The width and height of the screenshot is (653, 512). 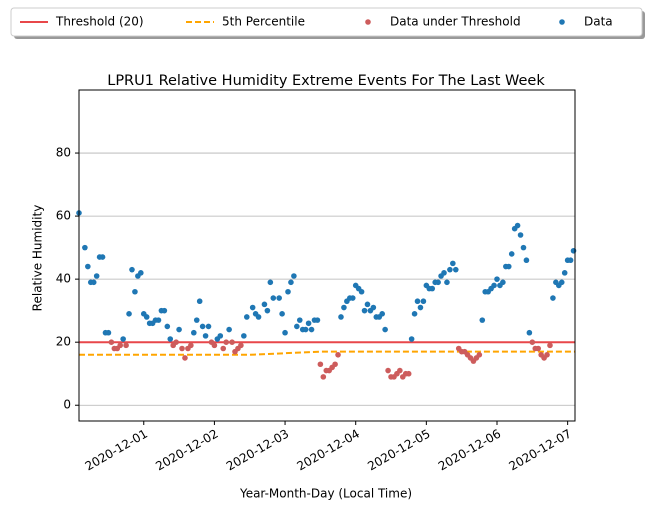 What do you see at coordinates (327, 353) in the screenshot?
I see `series-line` at bounding box center [327, 353].